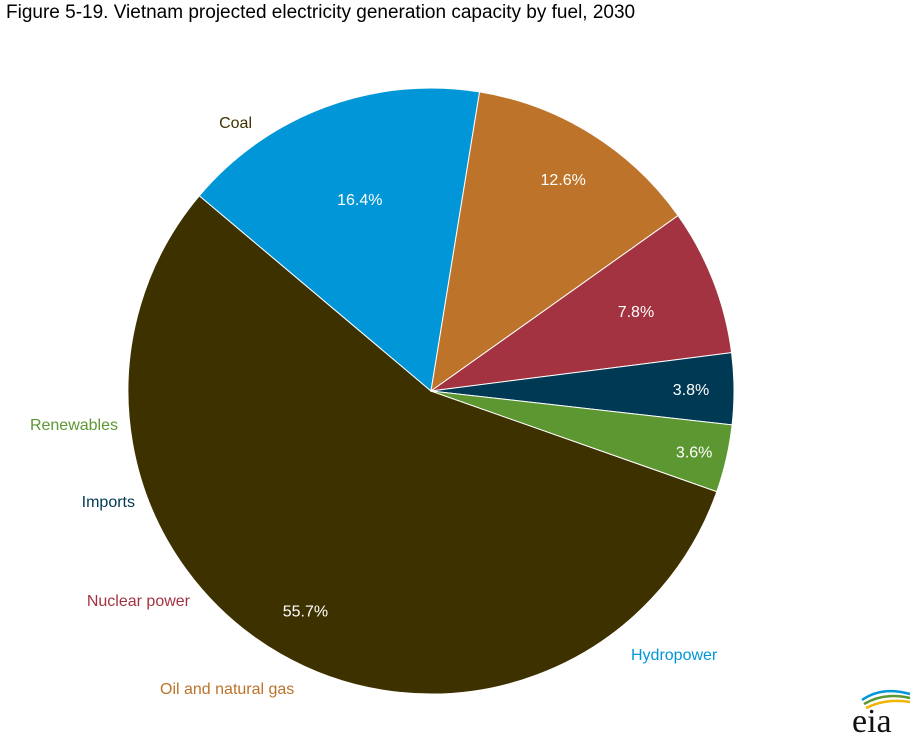 This screenshot has height=738, width=917. Describe the element at coordinates (581, 303) in the screenshot. I see `pie-slice-nuclear-power` at that location.